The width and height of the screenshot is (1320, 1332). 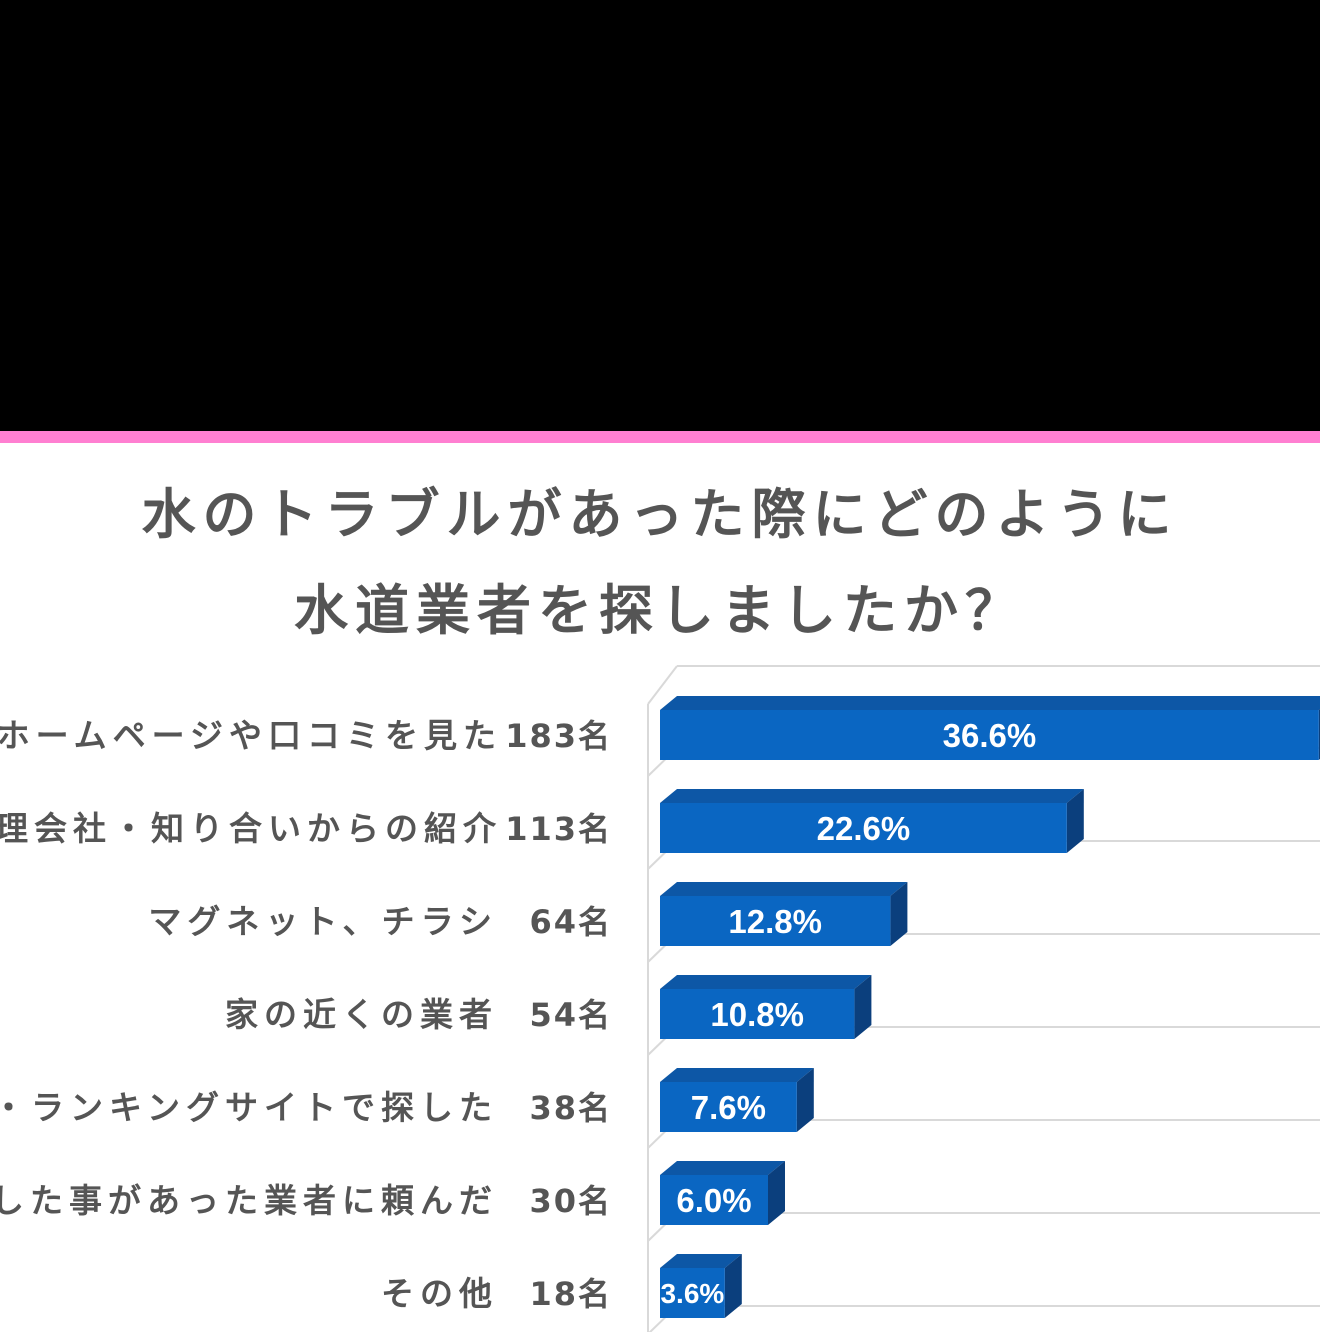 What do you see at coordinates (249, 1107) in the screenshot?
I see `category-label: 較・ランキングサイトで探した` at bounding box center [249, 1107].